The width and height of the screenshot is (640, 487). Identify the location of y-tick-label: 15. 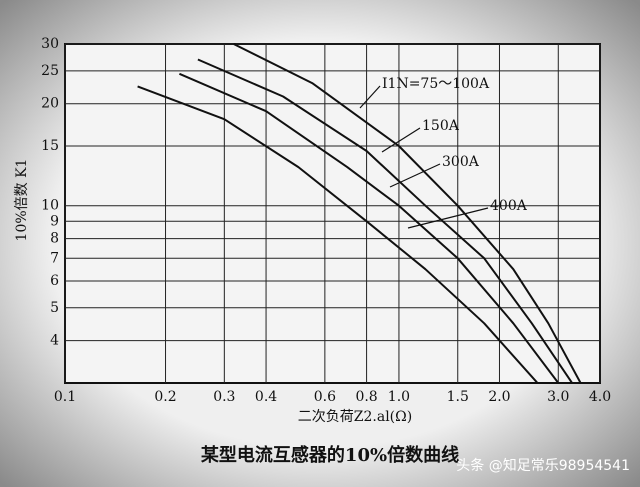
(50, 146).